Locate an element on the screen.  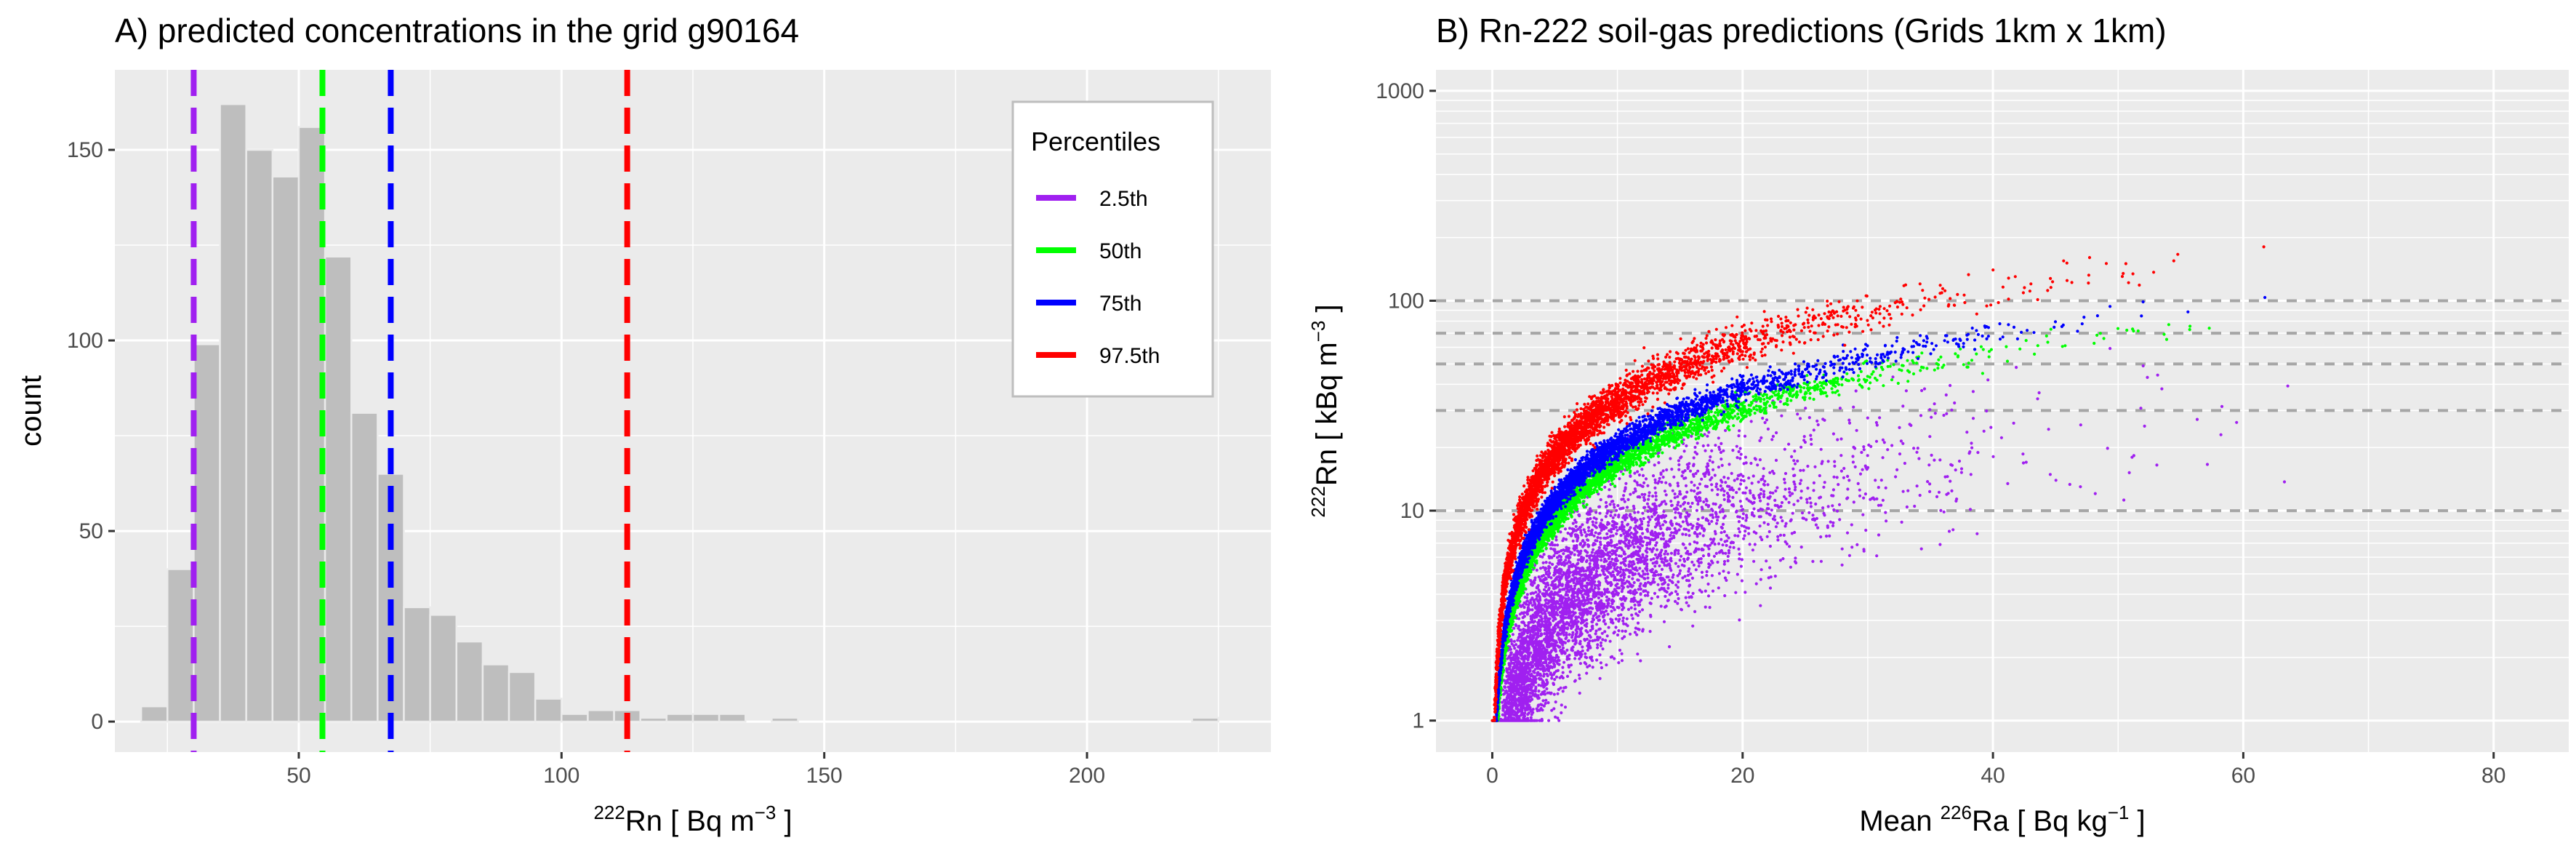
y-tick-label: 10 is located at coordinates (1412, 511).